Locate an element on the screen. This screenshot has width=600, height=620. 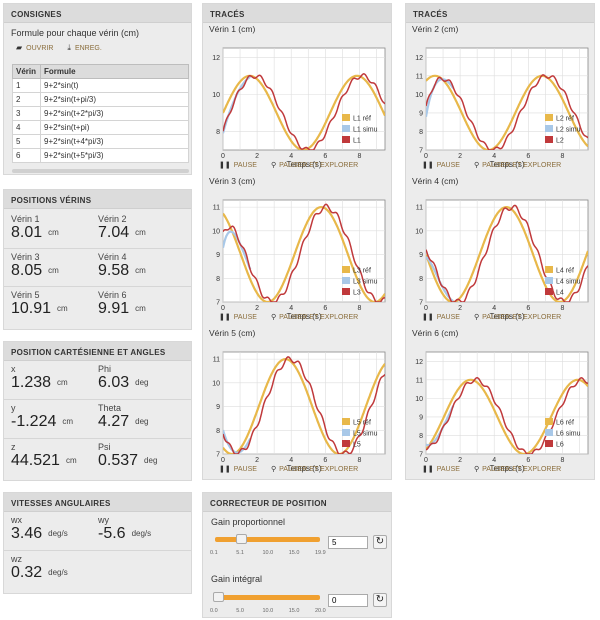
save-button: ⤓ ENREG. is located at coordinates (84, 47).